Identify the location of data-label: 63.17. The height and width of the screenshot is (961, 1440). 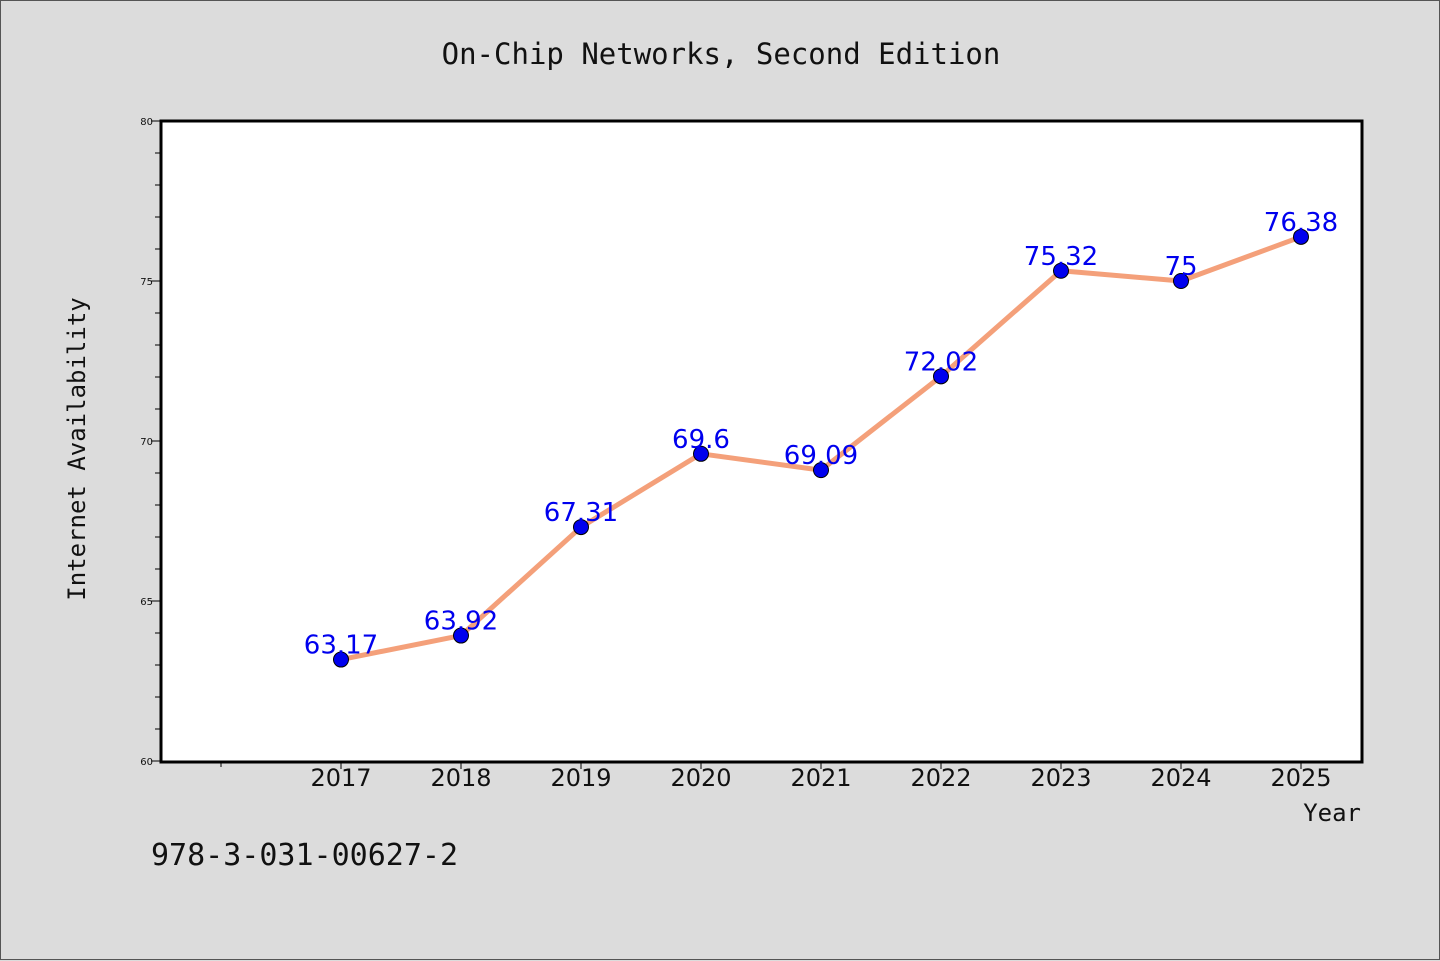
(341, 646).